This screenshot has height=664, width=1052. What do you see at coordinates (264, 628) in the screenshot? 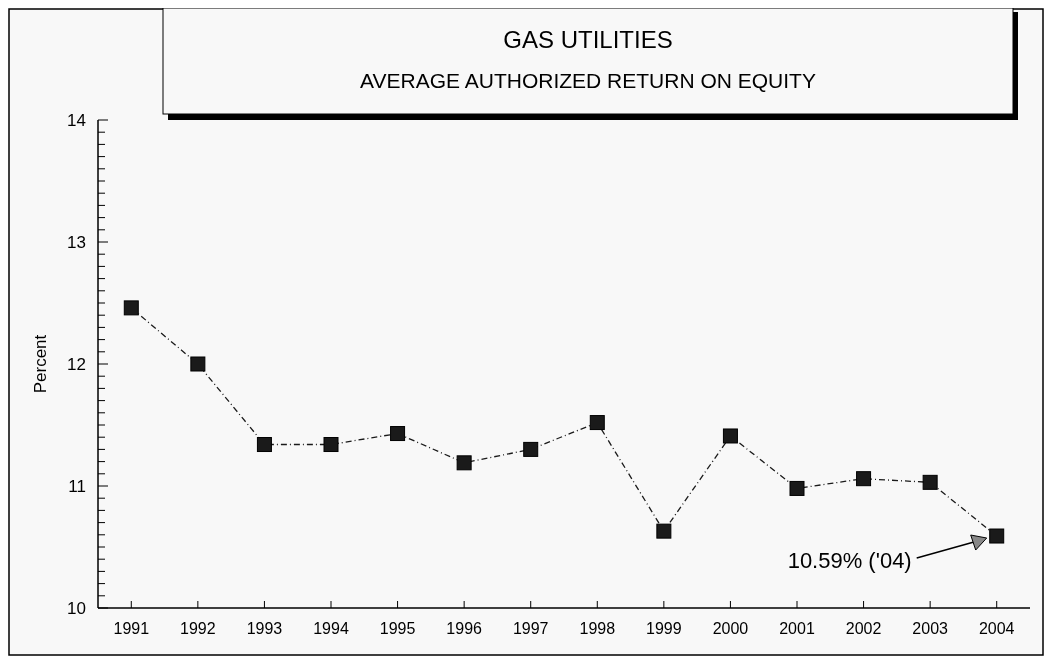
I see `x-tick-label: 1993` at bounding box center [264, 628].